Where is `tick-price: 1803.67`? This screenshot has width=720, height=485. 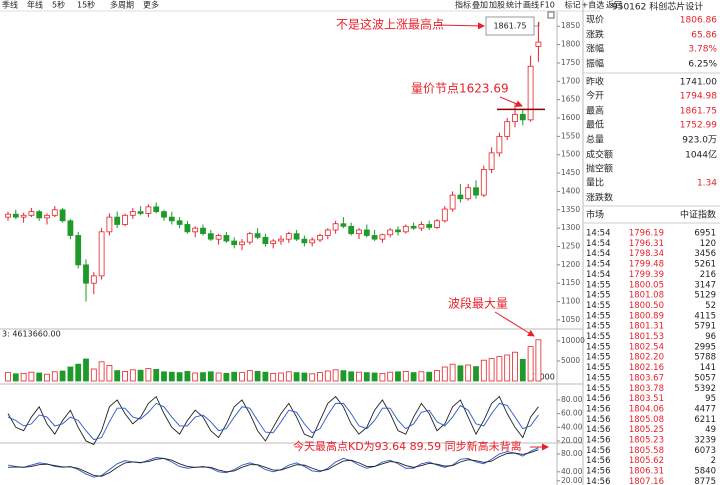 tick-price: 1803.67 is located at coordinates (646, 378).